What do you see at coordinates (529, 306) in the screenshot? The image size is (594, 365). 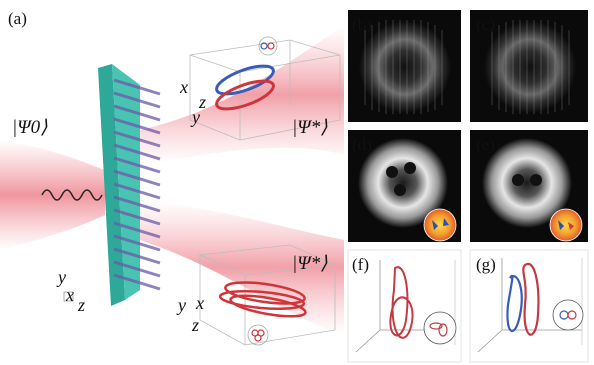 I see `panel-g` at bounding box center [529, 306].